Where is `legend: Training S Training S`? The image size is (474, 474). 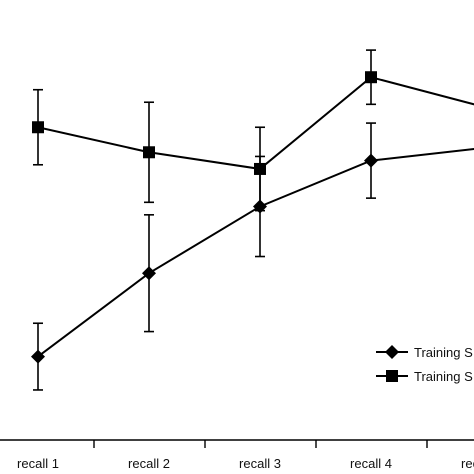
legend: Training S Training S is located at coordinates (424, 364).